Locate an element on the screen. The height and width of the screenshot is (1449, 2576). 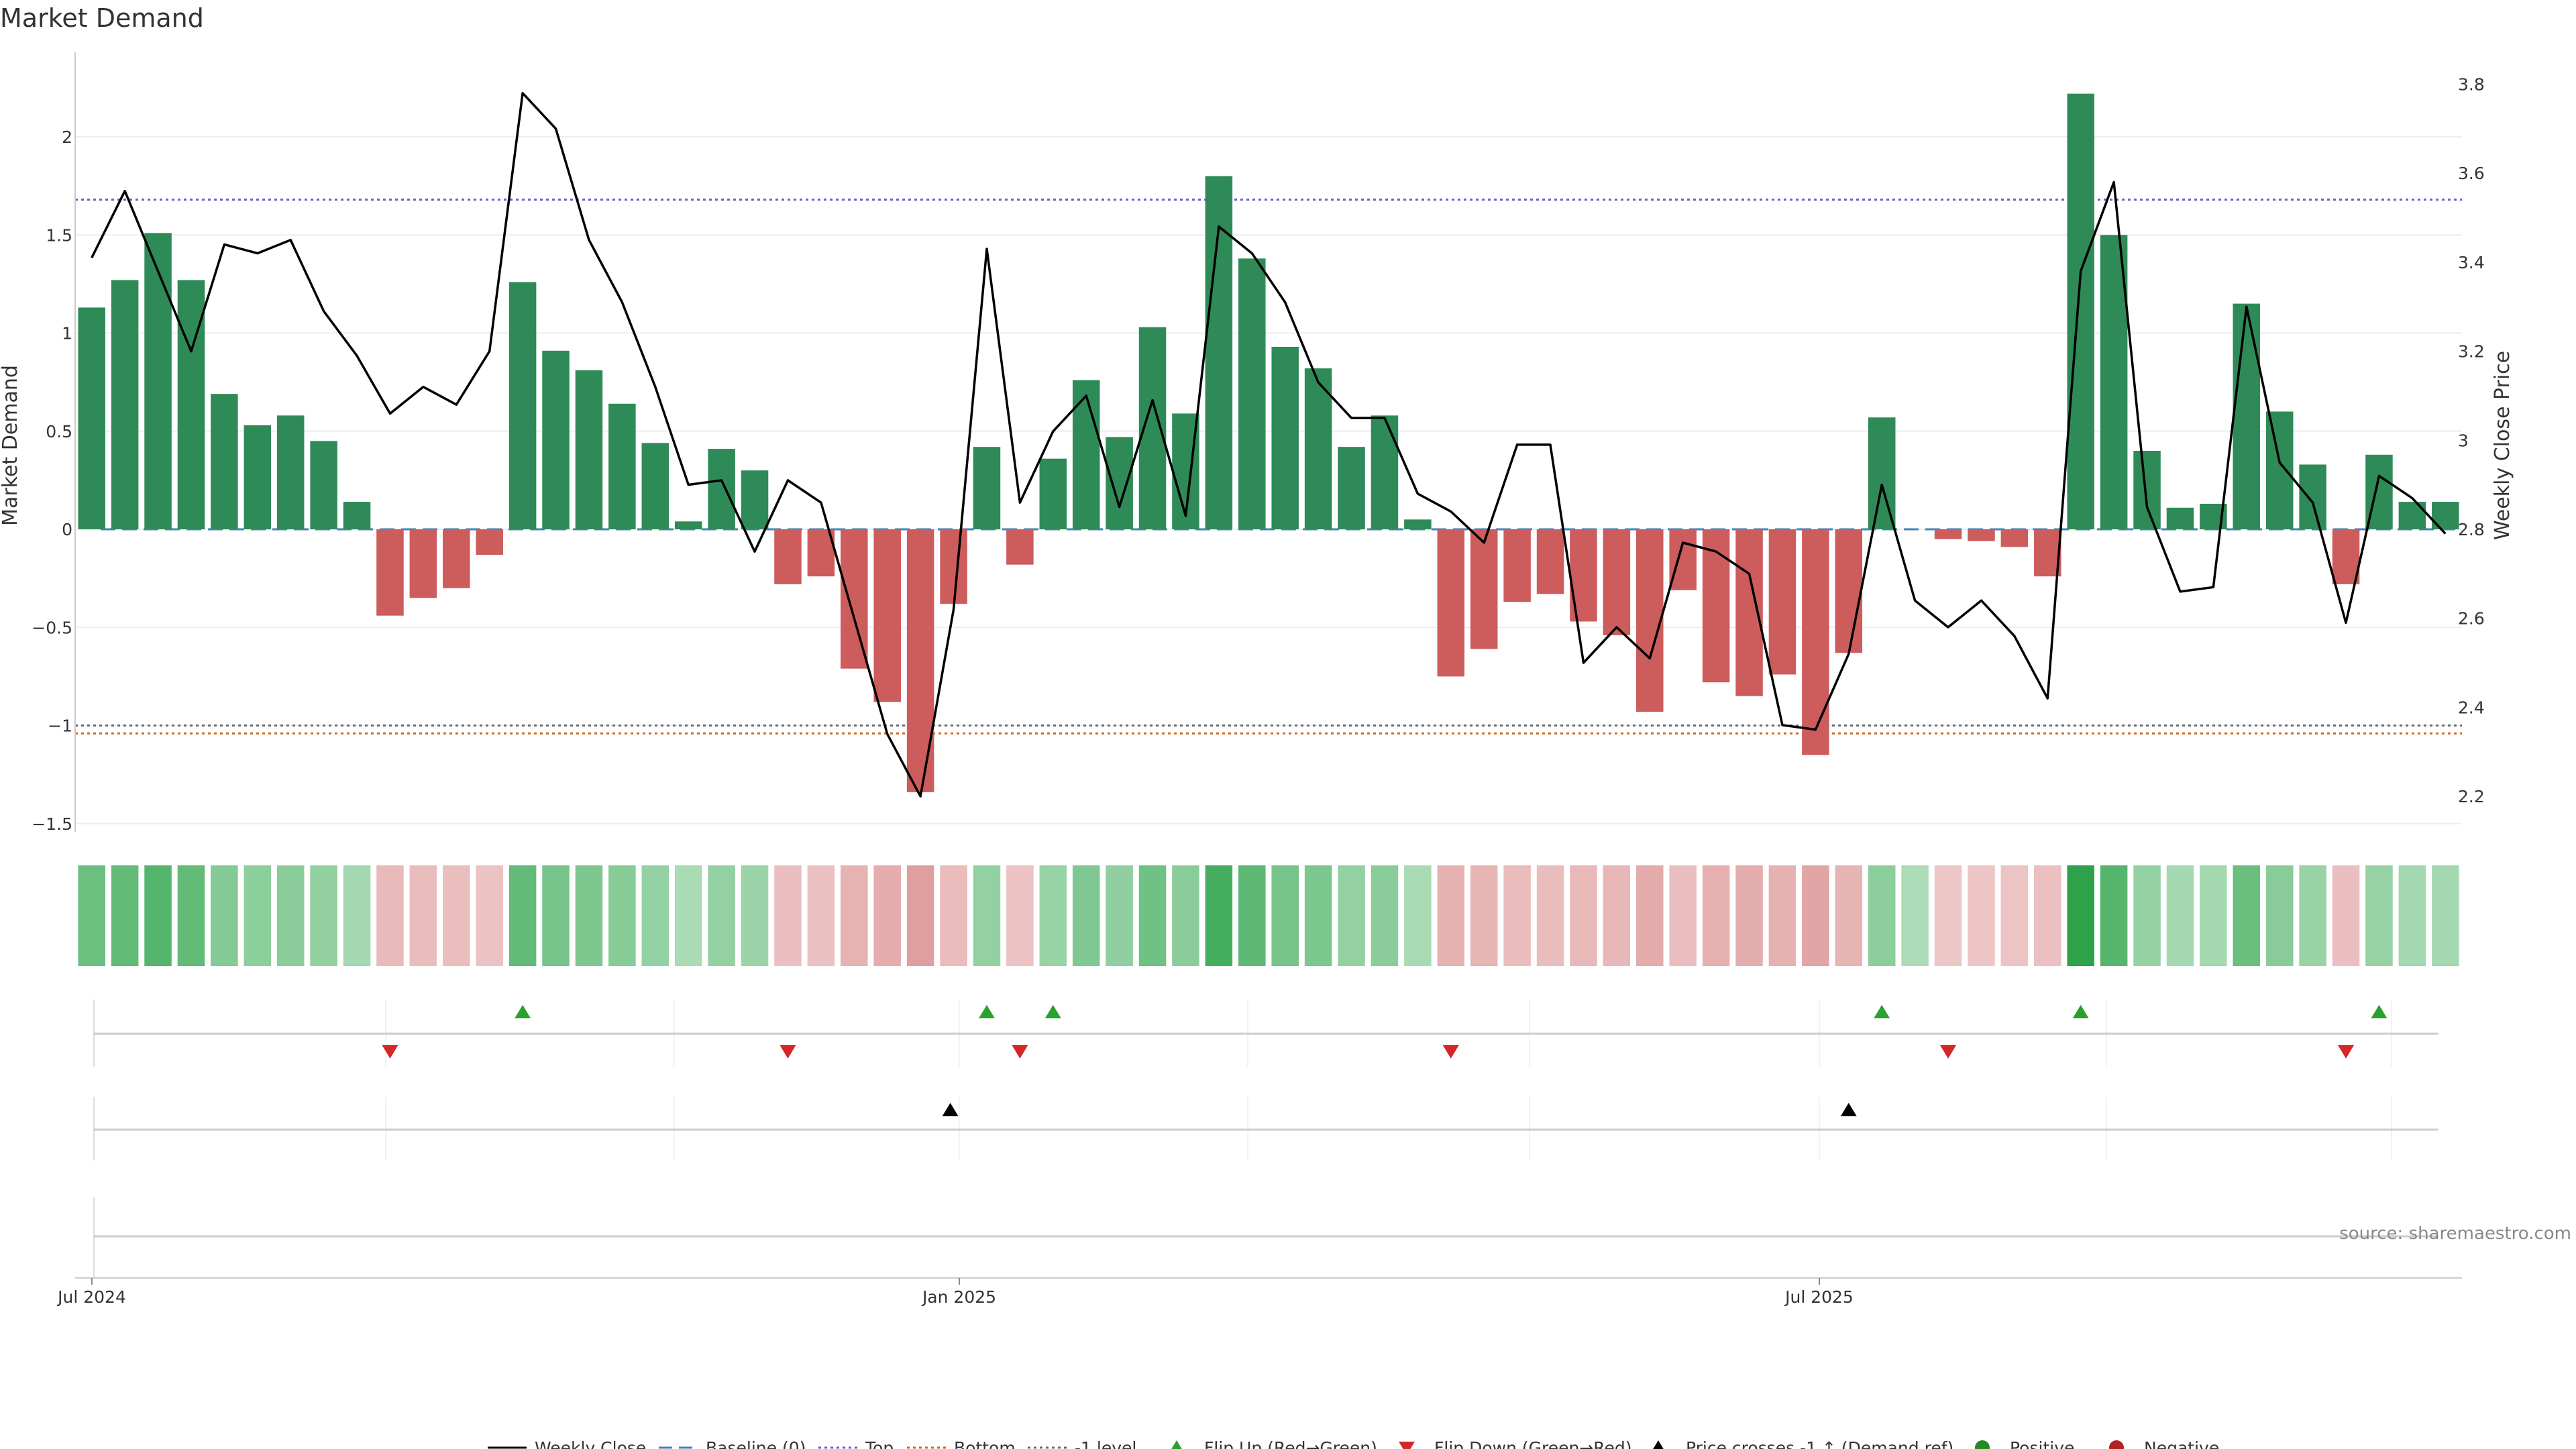
chart-title: Market Demand is located at coordinates (102, 18).